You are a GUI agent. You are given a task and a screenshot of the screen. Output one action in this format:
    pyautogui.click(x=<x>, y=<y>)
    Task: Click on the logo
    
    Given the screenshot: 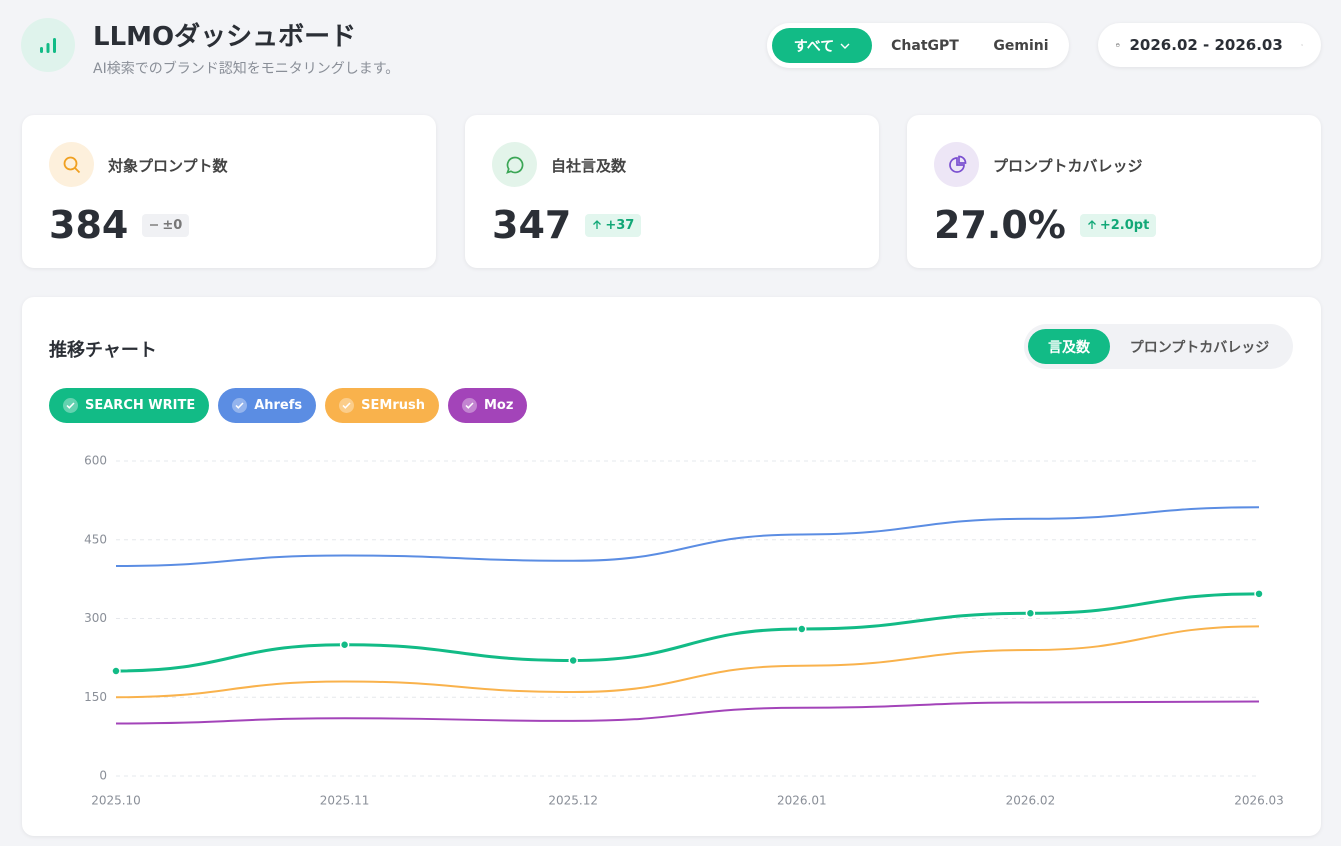 What is the action you would take?
    pyautogui.click(x=48, y=45)
    